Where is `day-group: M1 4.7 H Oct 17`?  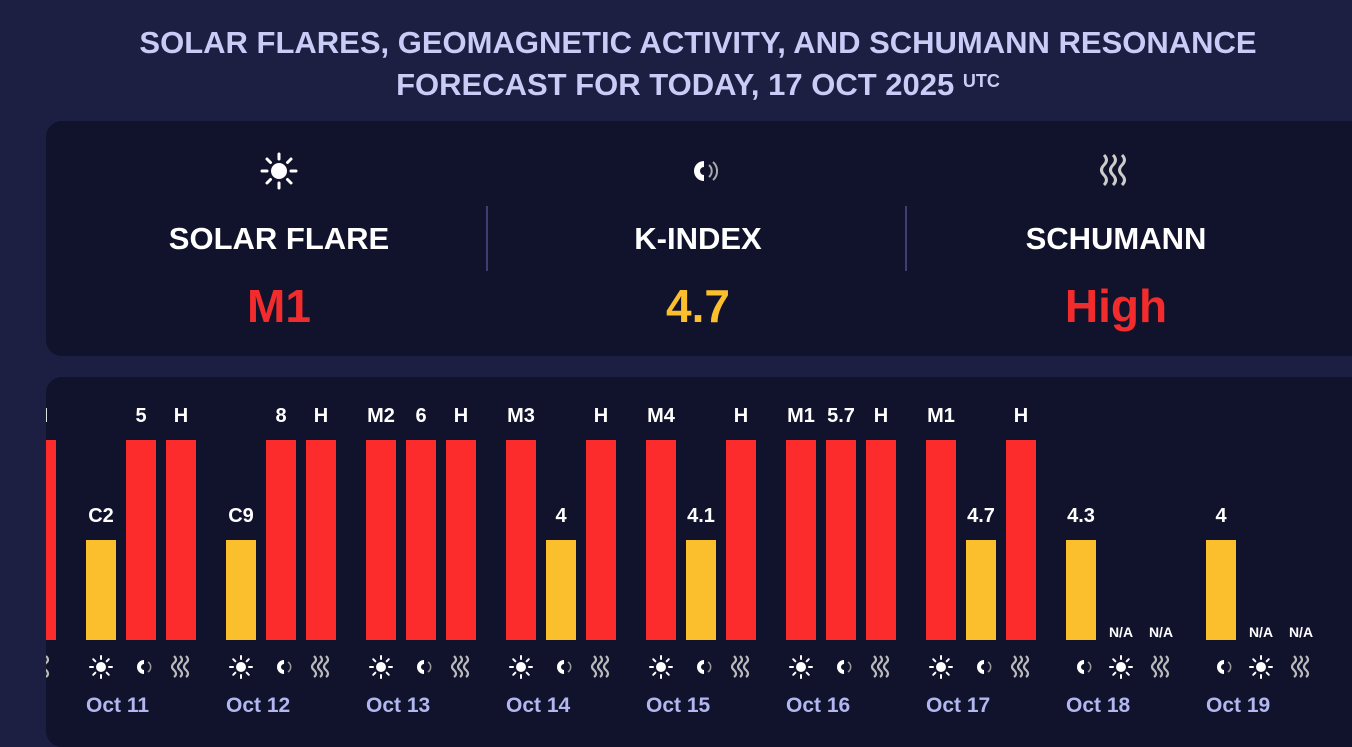
day-group: M1 4.7 H Oct 17 is located at coordinates (981, 561).